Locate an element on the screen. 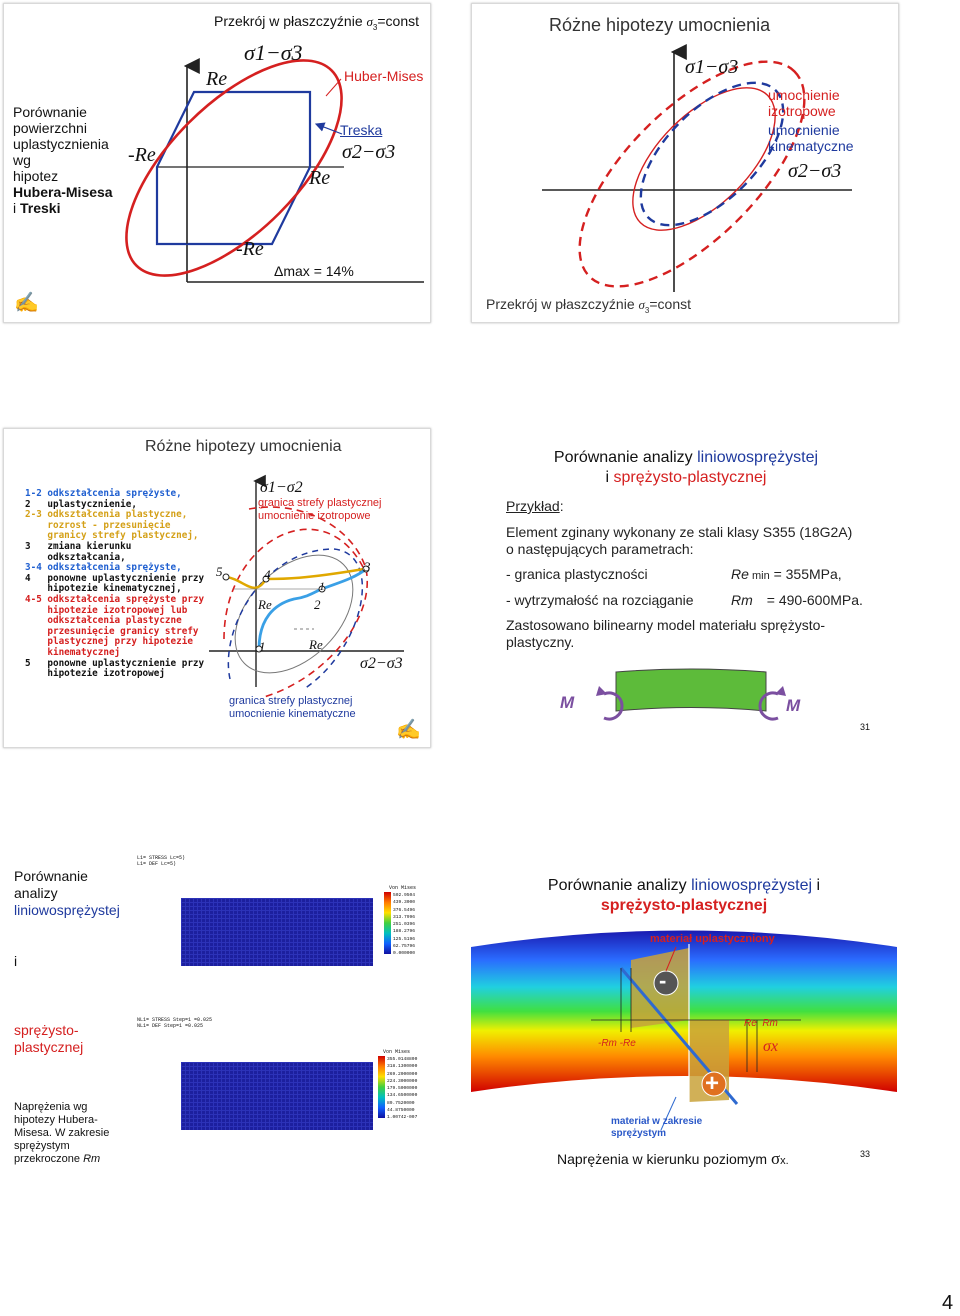 The image size is (960, 1316). param-strength-label: - wytrzymałość na rozciąganie is located at coordinates (600, 600).